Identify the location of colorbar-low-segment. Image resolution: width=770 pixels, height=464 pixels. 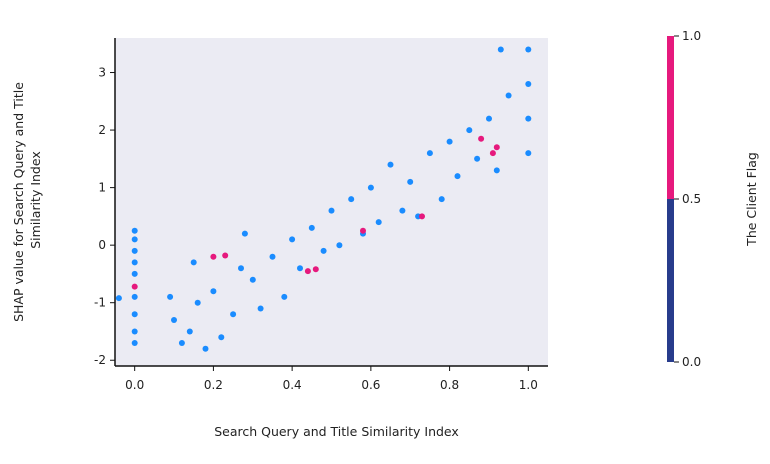
(670, 280).